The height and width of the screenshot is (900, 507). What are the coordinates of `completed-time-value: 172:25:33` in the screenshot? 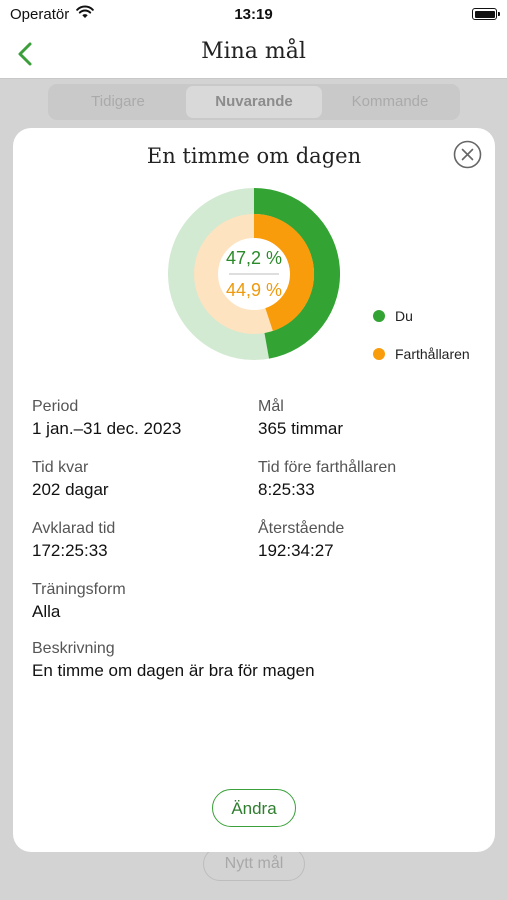 It's located at (70, 550).